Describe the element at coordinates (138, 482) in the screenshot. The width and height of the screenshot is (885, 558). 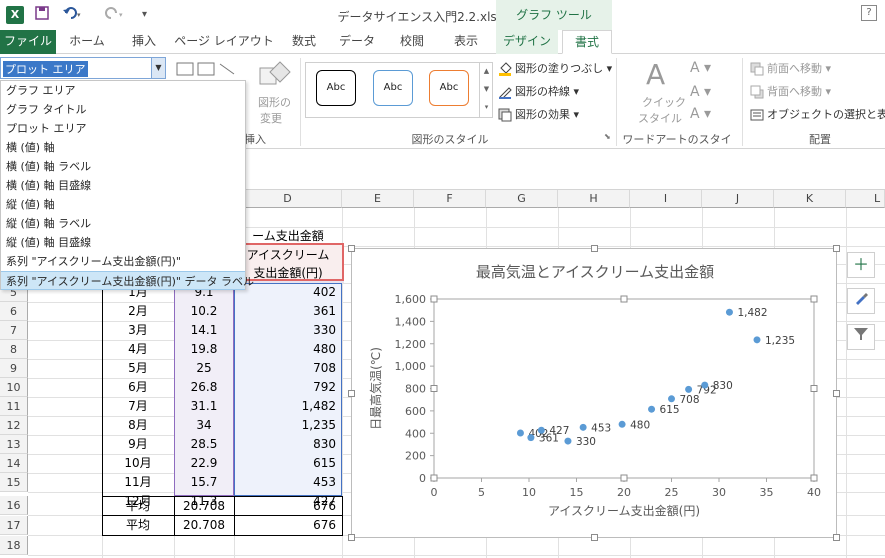
I see `month-cell: 11月` at that location.